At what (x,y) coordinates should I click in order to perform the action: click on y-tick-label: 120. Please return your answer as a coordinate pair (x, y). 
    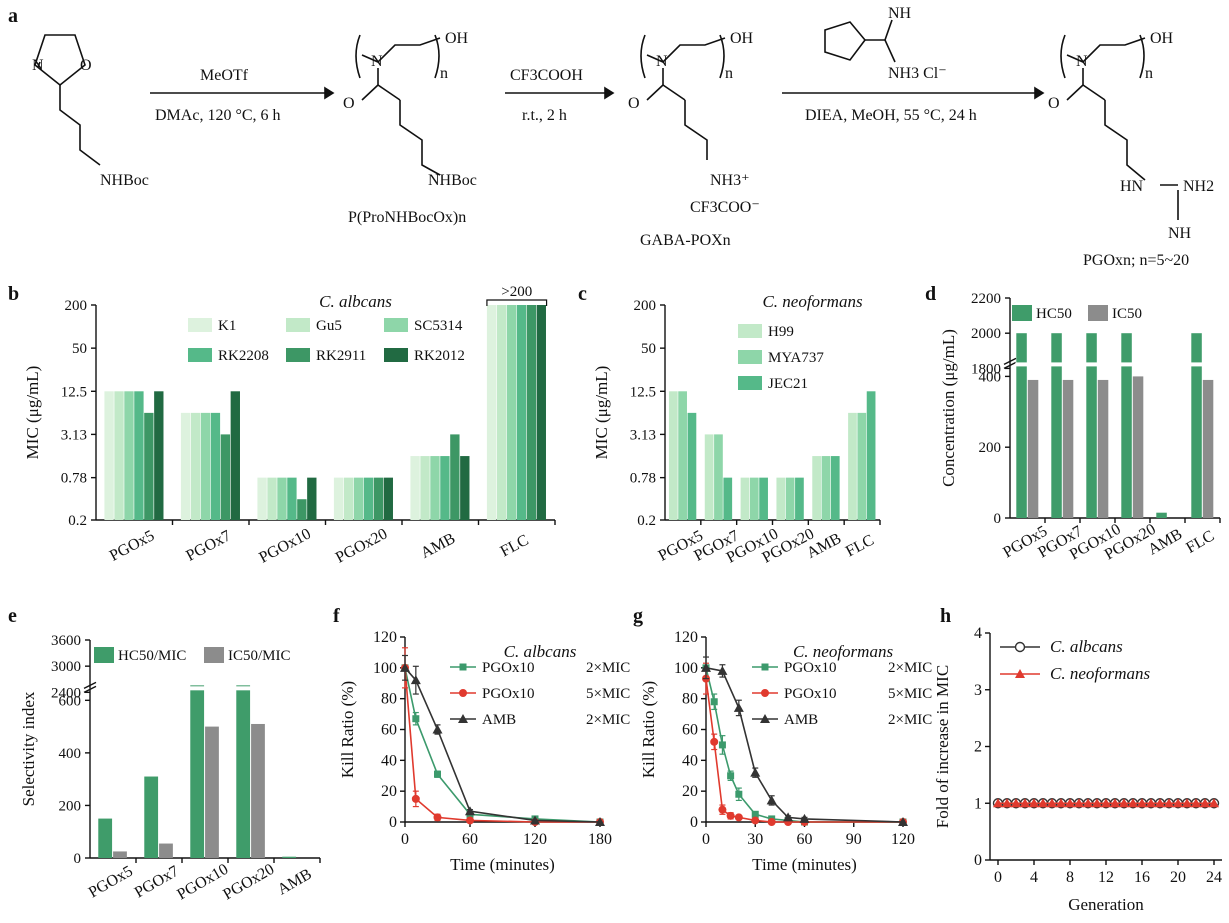
    Looking at the image, I should click on (686, 637).